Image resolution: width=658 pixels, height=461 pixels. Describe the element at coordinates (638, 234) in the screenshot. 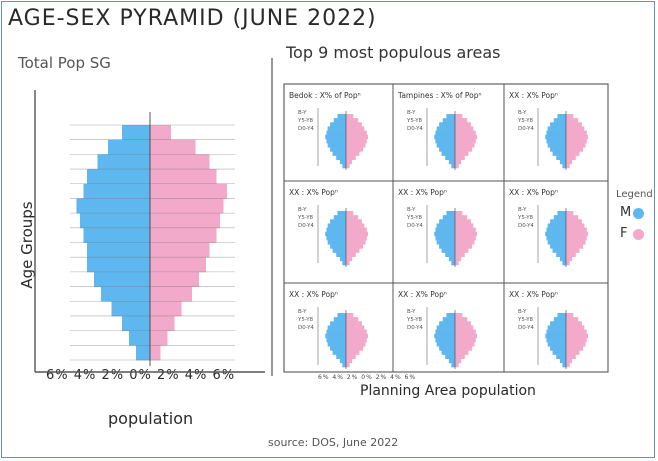

I see `legend-swatch-f` at that location.